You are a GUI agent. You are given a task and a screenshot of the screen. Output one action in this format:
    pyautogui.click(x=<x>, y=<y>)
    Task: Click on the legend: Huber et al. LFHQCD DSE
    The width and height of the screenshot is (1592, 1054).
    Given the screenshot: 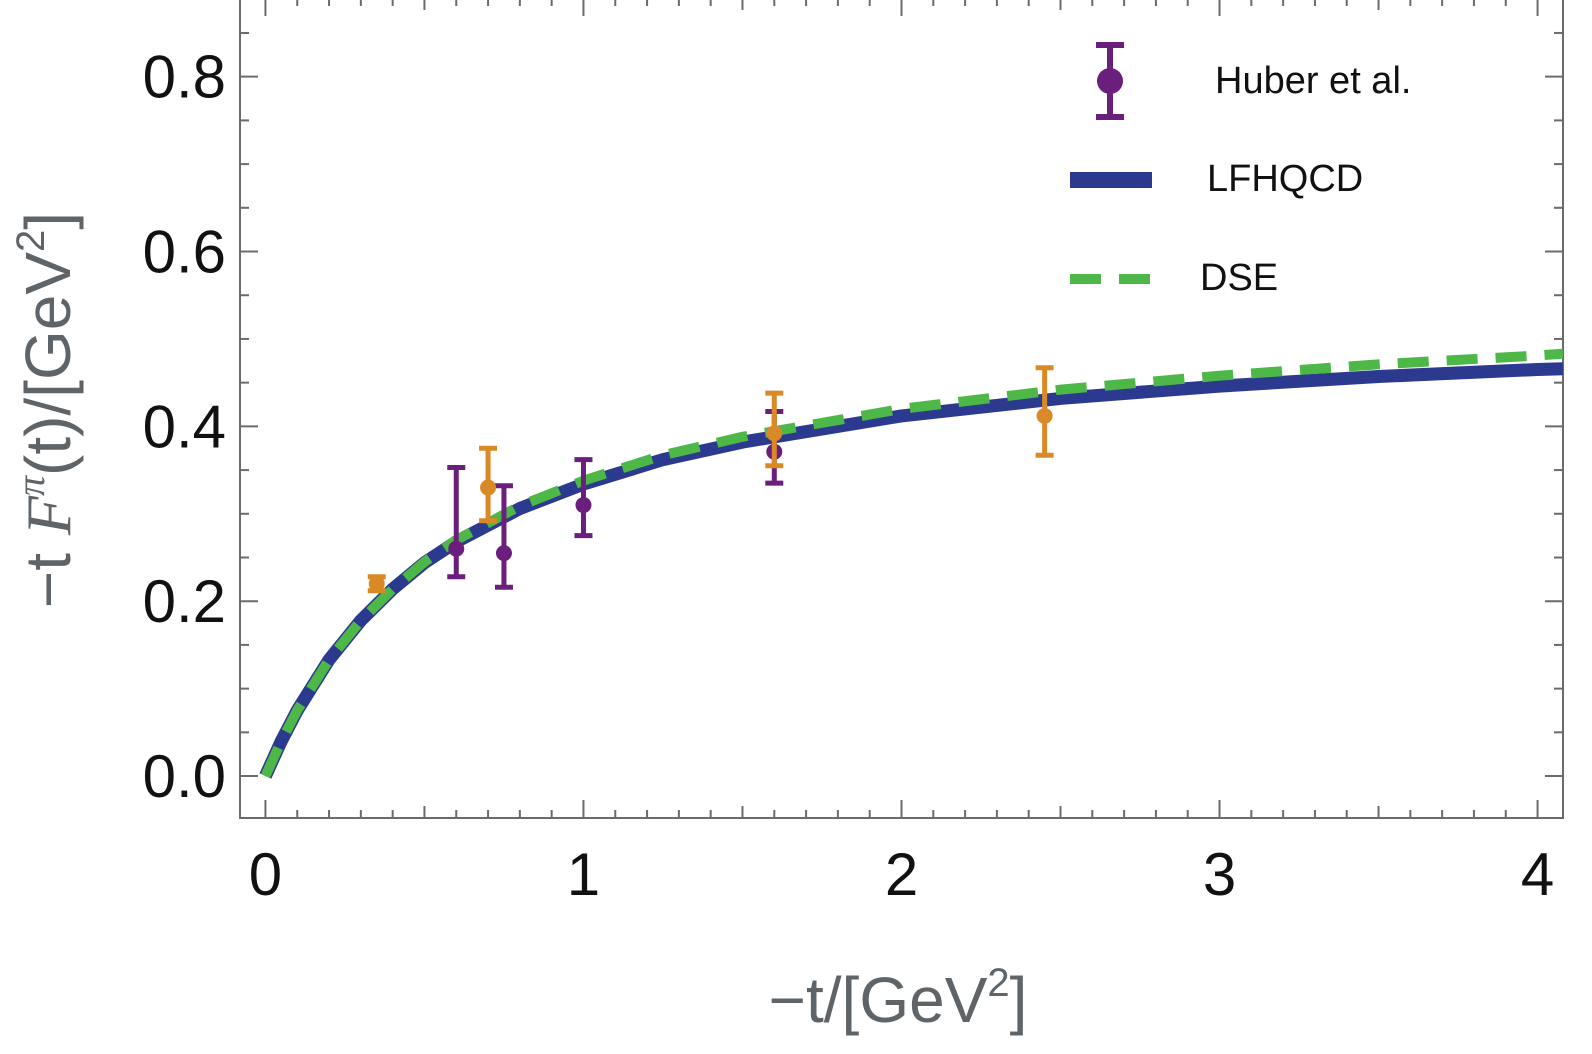 What is the action you would take?
    pyautogui.click(x=1240, y=170)
    